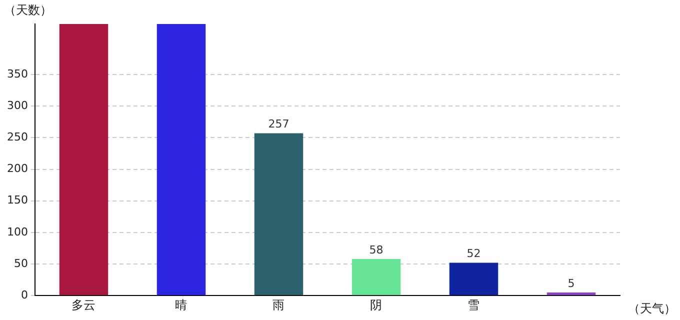 The width and height of the screenshot is (680, 320). I want to click on data-label: 52, so click(473, 253).